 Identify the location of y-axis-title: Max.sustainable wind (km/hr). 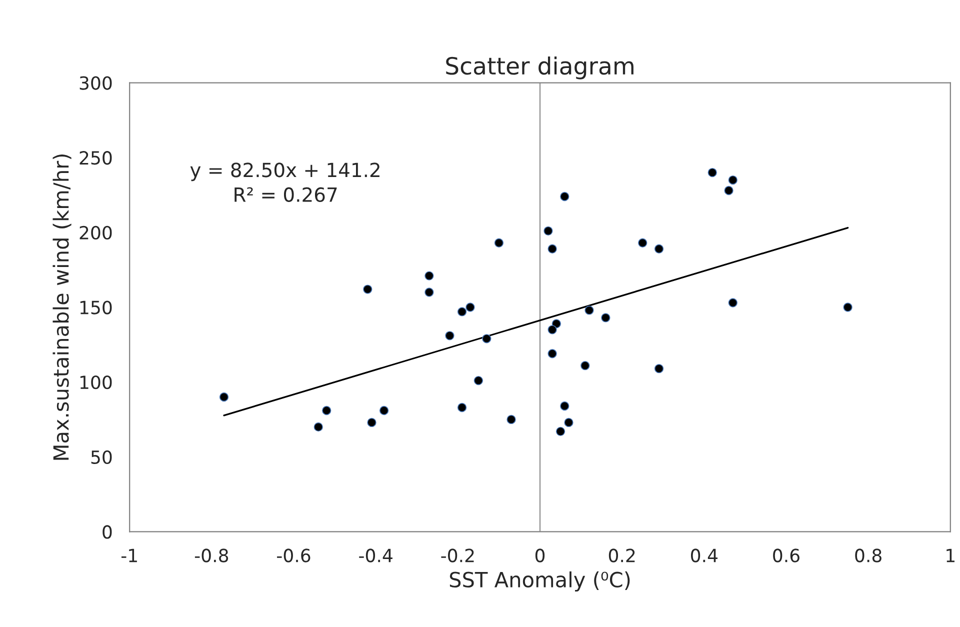
(62, 307).